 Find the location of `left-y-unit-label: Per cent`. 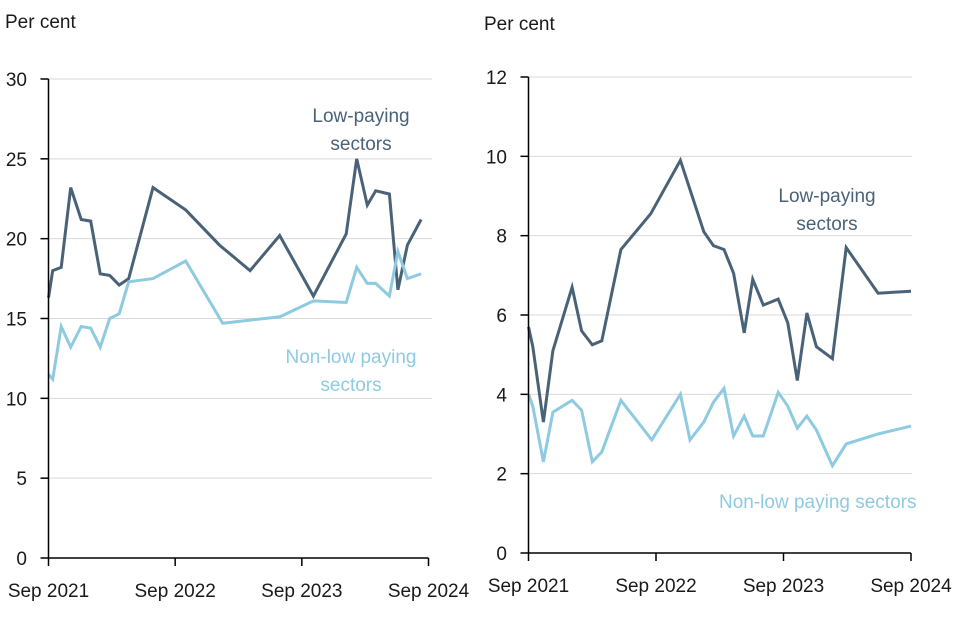

left-y-unit-label: Per cent is located at coordinates (40, 22).